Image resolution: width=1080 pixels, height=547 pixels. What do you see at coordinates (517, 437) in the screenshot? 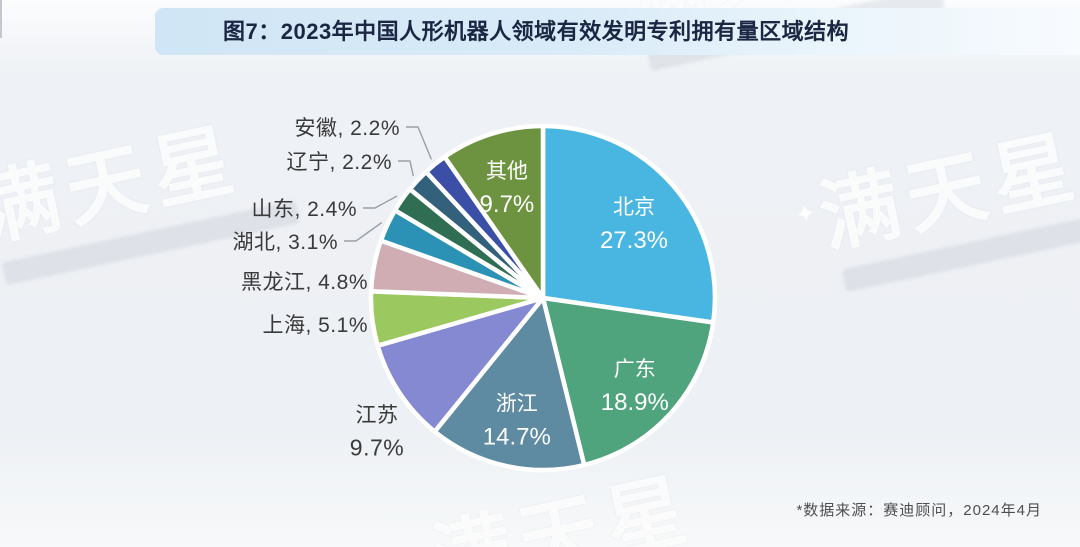
I see `slice-label-浙江: 14.7%` at bounding box center [517, 437].